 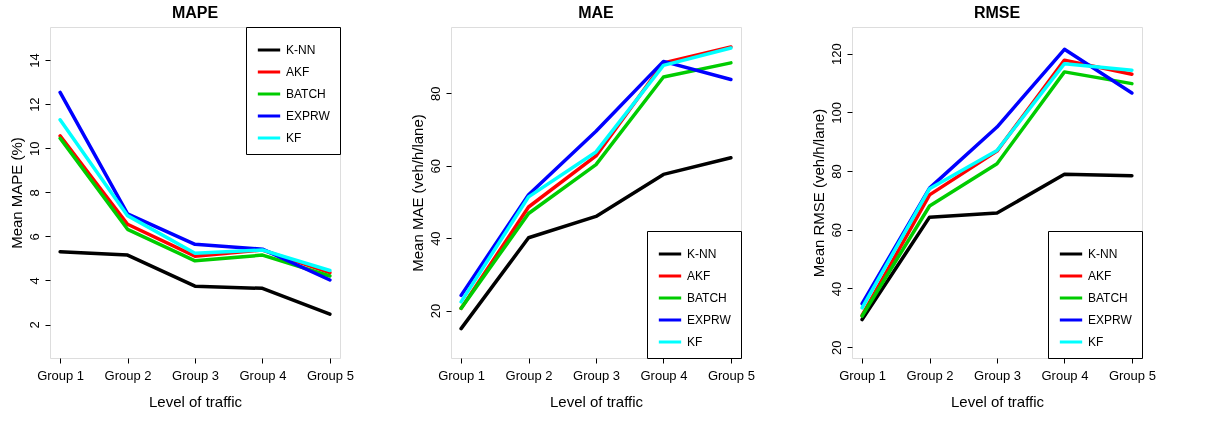 What do you see at coordinates (34, 325) in the screenshot?
I see `y-tick-label: 2` at bounding box center [34, 325].